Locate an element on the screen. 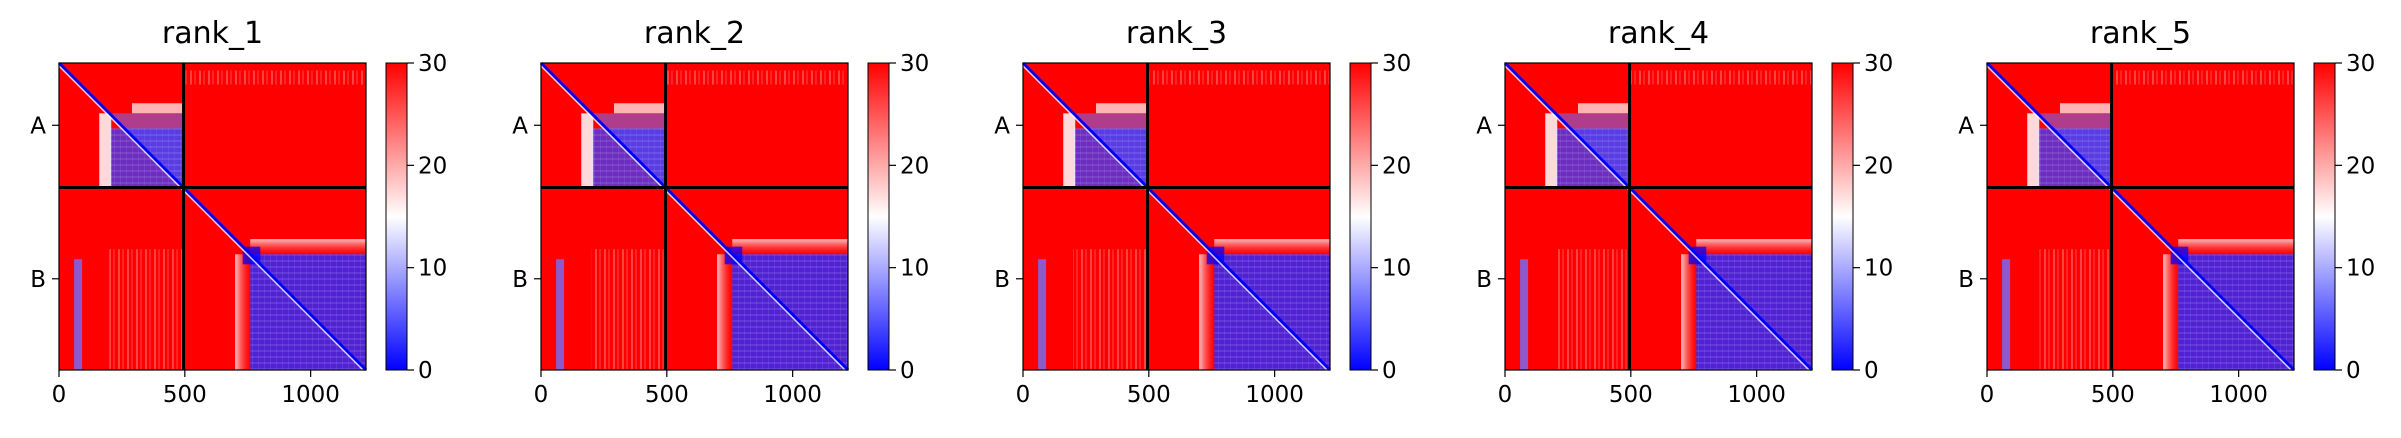 This screenshot has height=438, width=2401. chart-title: rank_2 is located at coordinates (694, 33).